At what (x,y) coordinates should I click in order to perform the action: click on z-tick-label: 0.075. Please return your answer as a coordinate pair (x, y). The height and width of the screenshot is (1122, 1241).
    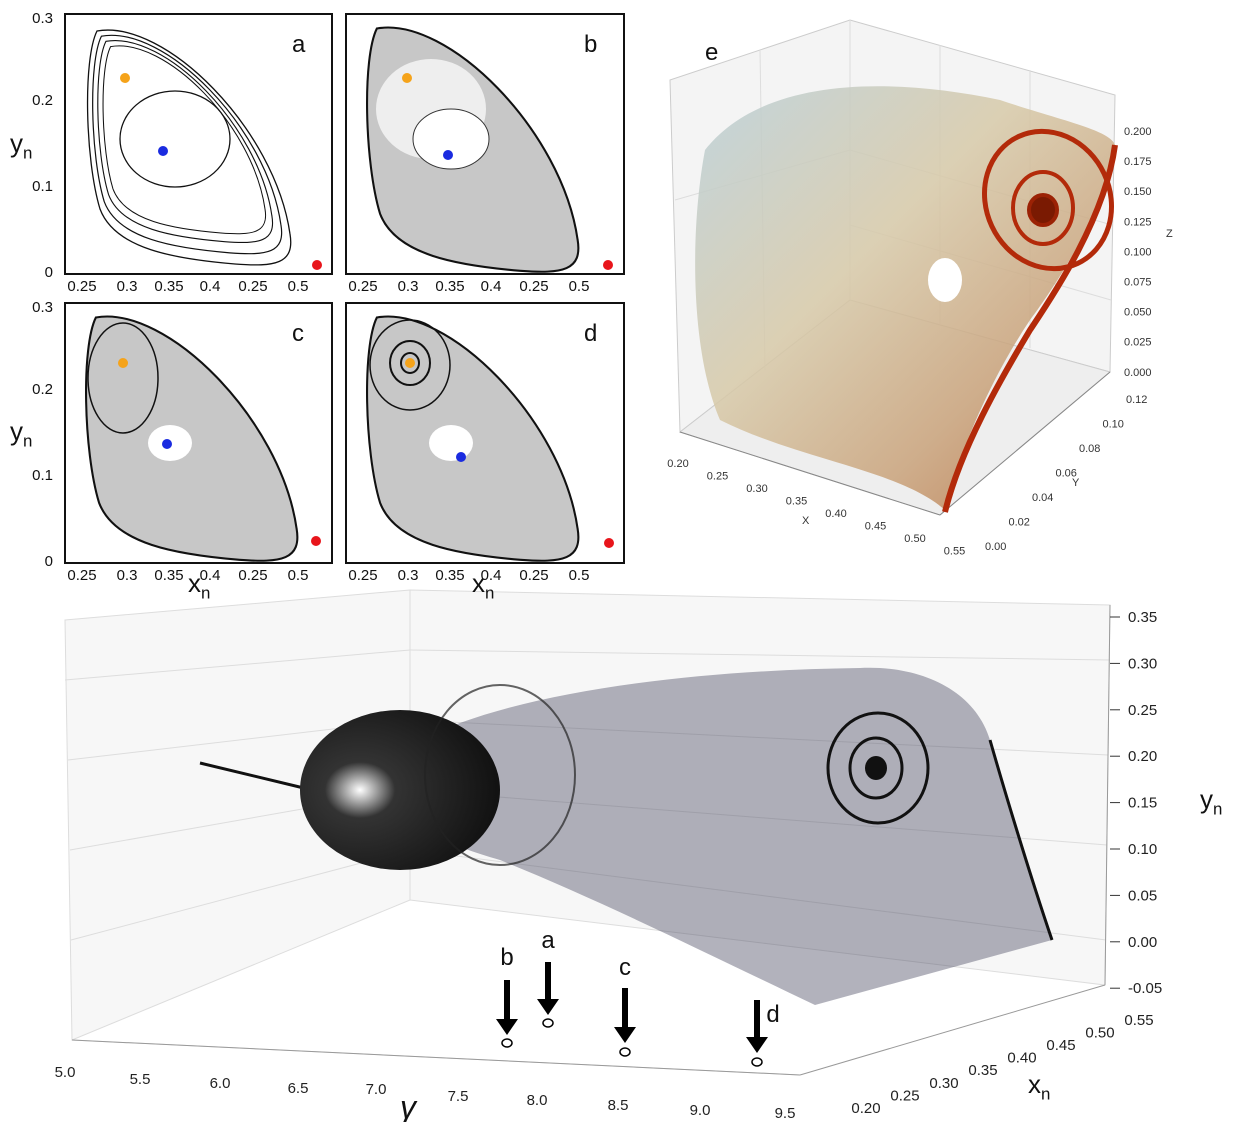
    Looking at the image, I should click on (1138, 283).